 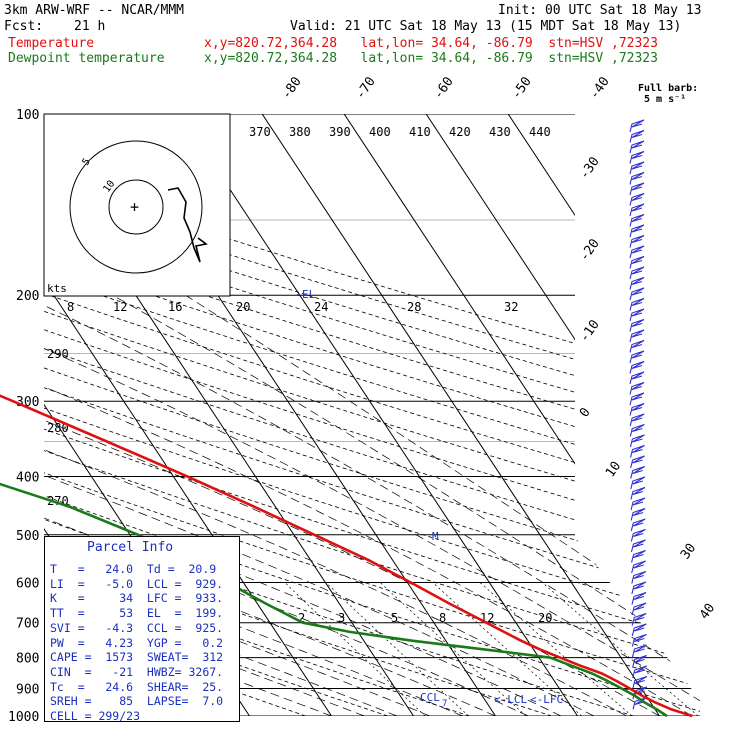 I want to click on theta-label: 380, so click(x=300, y=132).